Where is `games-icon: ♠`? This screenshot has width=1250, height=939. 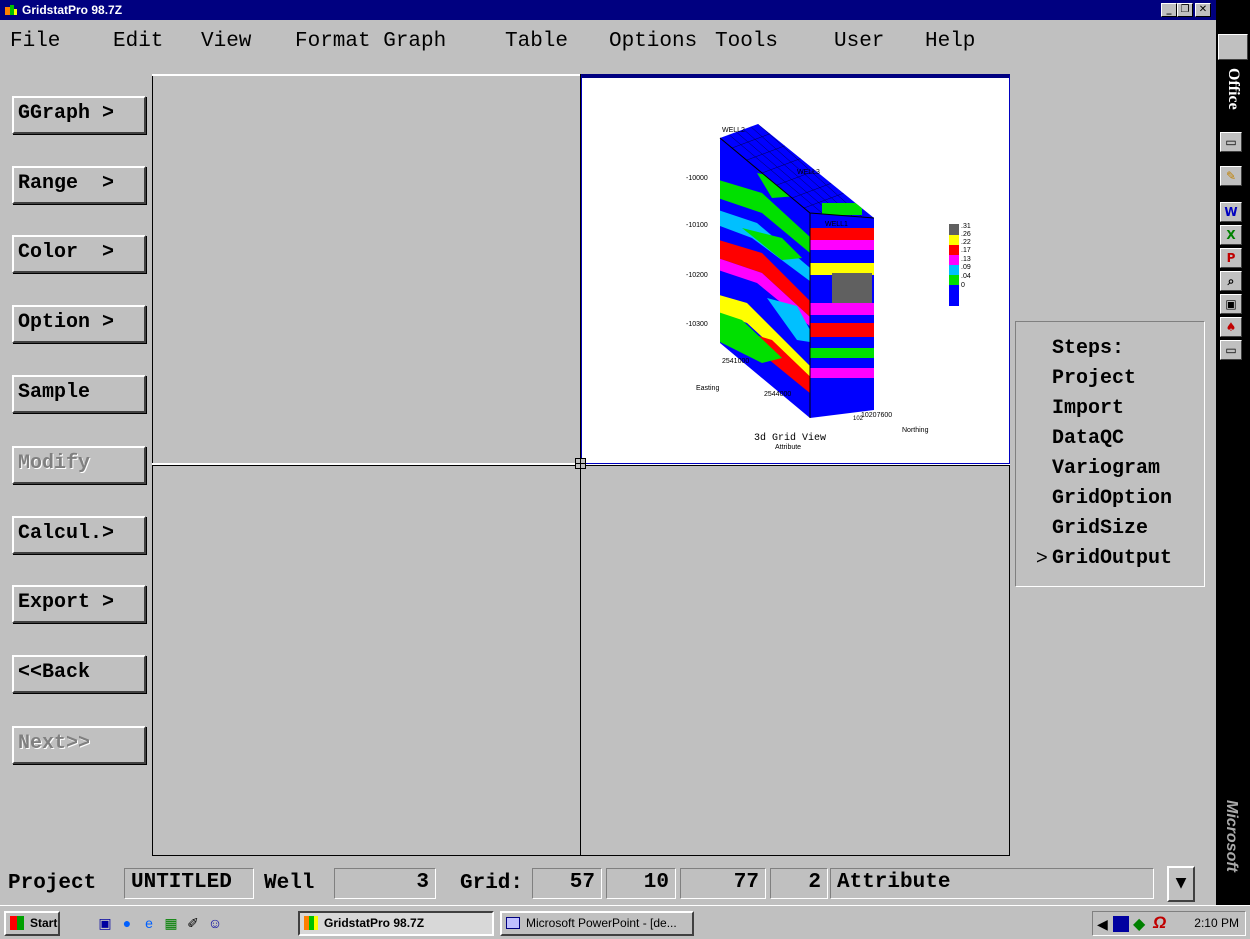
games-icon: ♠ is located at coordinates (1231, 327).